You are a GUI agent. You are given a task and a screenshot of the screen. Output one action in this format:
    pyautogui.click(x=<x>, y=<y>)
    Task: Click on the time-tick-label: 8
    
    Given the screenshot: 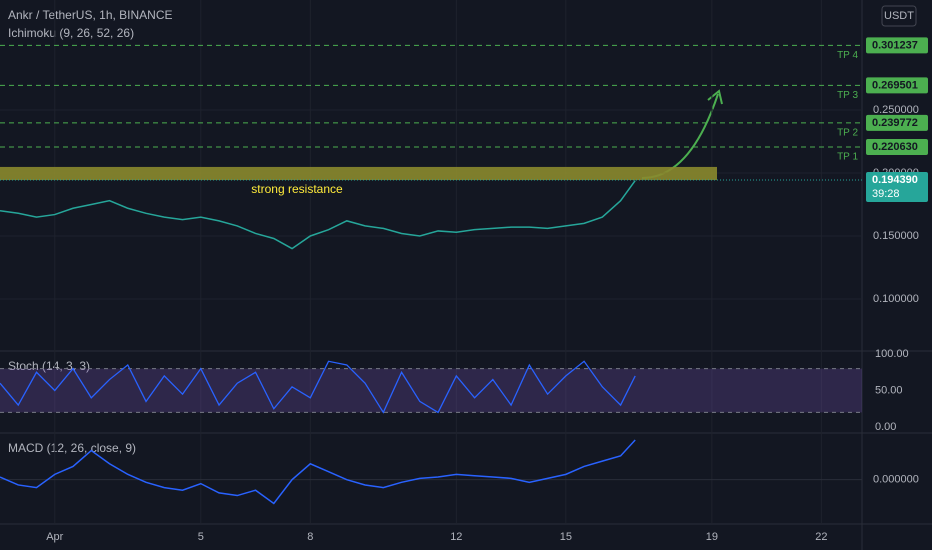 What is the action you would take?
    pyautogui.click(x=310, y=537)
    